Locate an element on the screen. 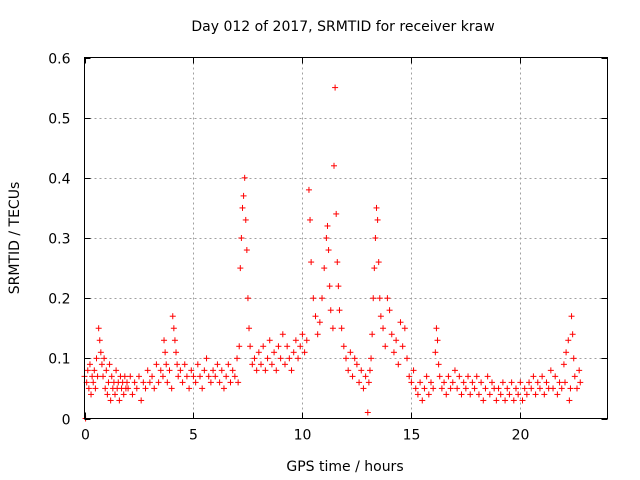  y-tick-label: 0 is located at coordinates (66, 421).